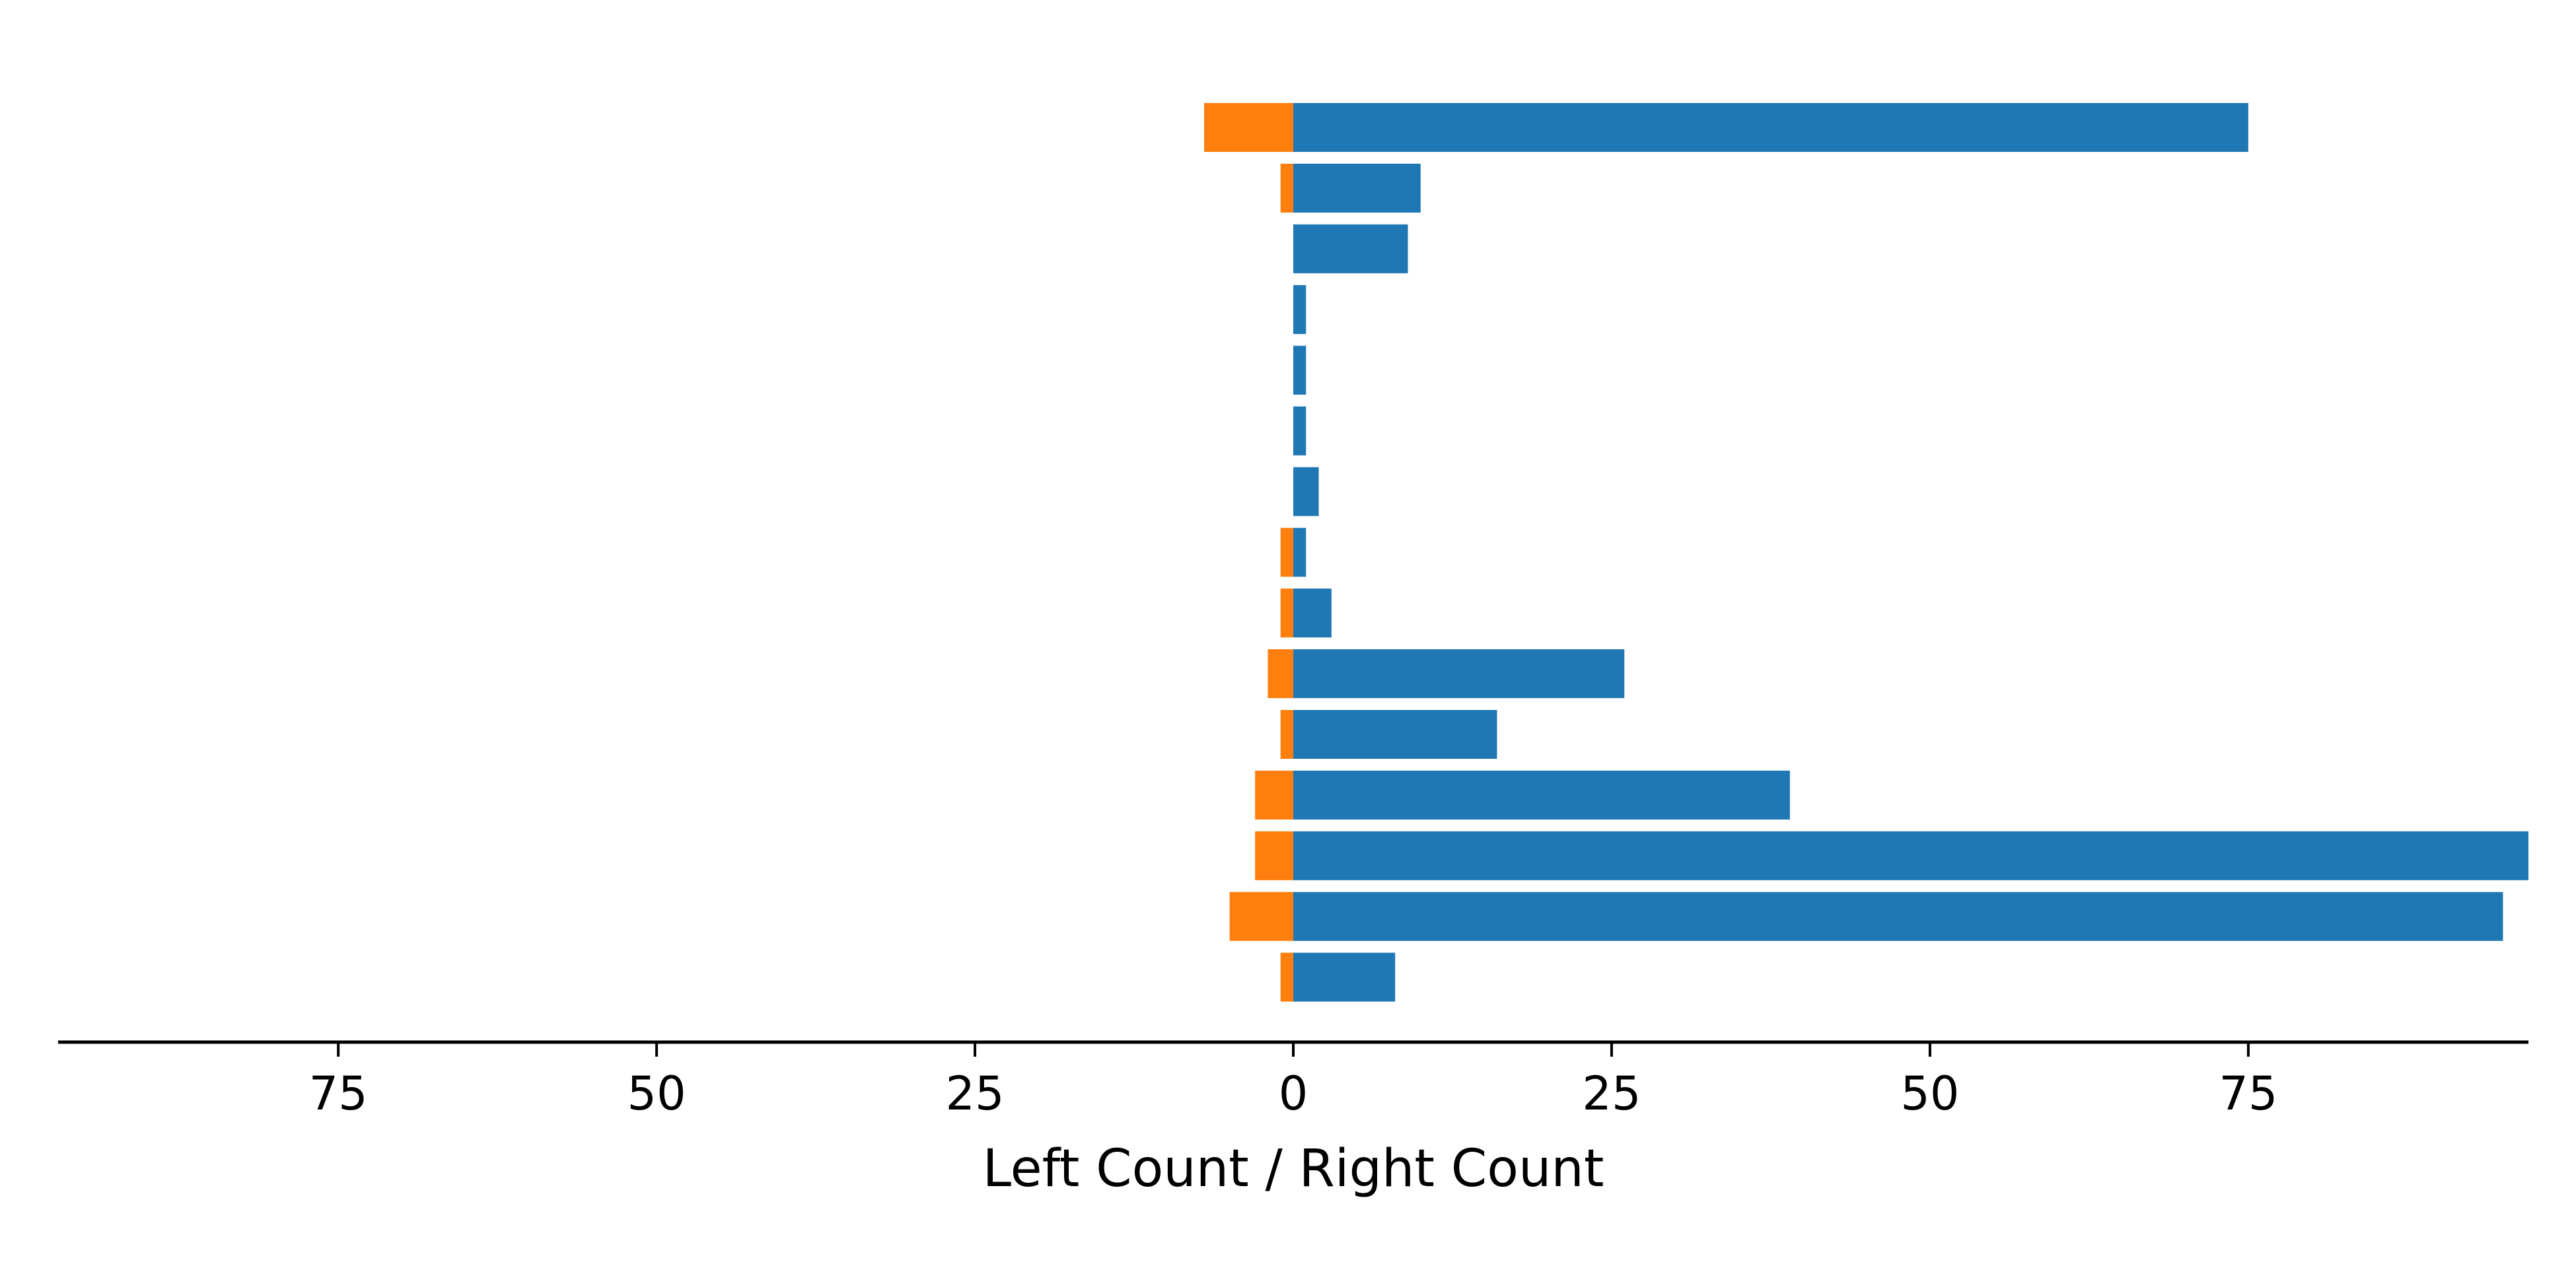 The image size is (2576, 1268). Describe the element at coordinates (1293, 1169) in the screenshot. I see `x-axis-label: Left Count / Right Count` at that location.